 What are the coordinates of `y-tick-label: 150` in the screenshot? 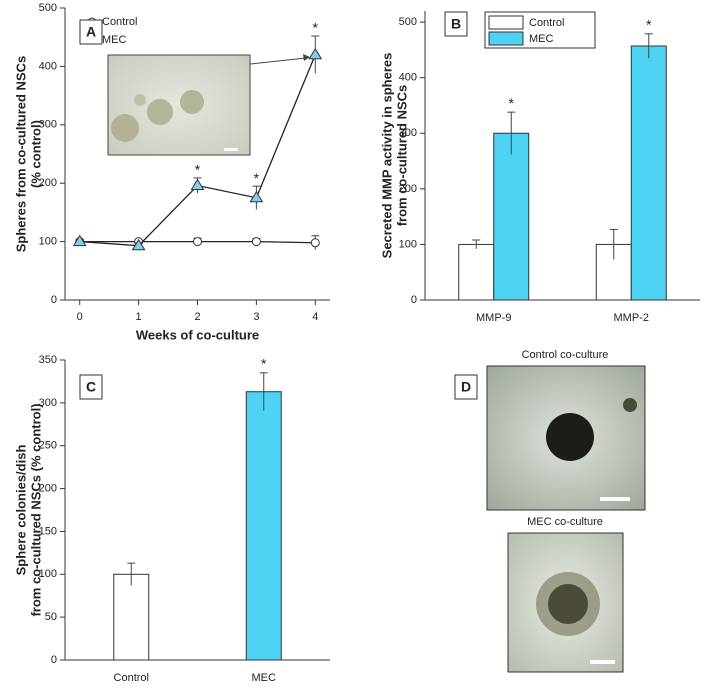 It's located at (48, 531).